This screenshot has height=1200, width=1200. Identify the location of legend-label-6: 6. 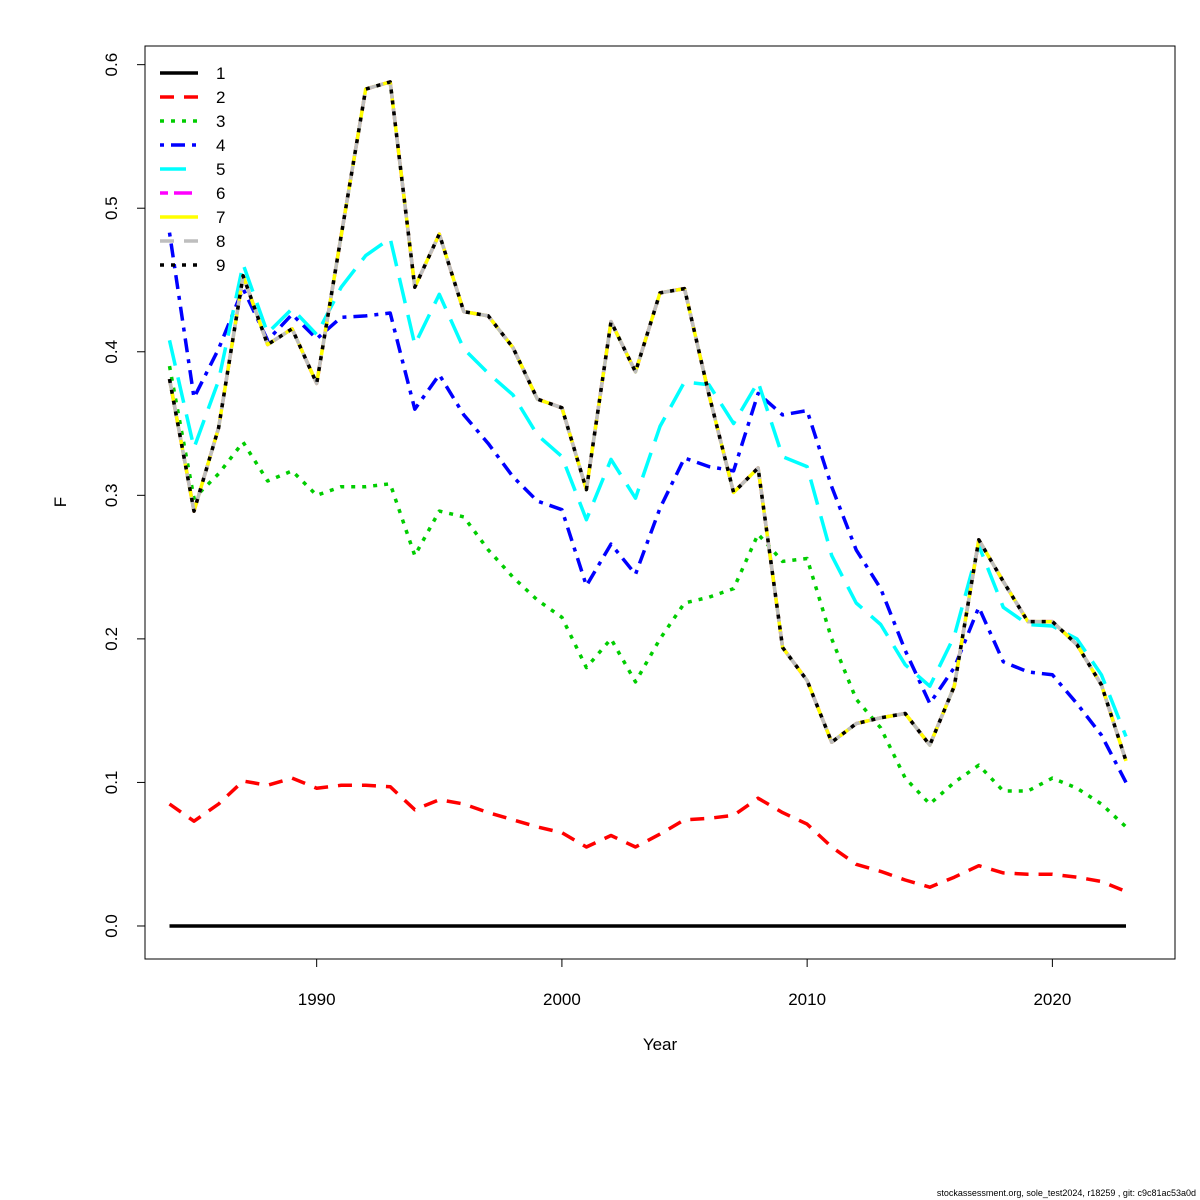
(220, 193).